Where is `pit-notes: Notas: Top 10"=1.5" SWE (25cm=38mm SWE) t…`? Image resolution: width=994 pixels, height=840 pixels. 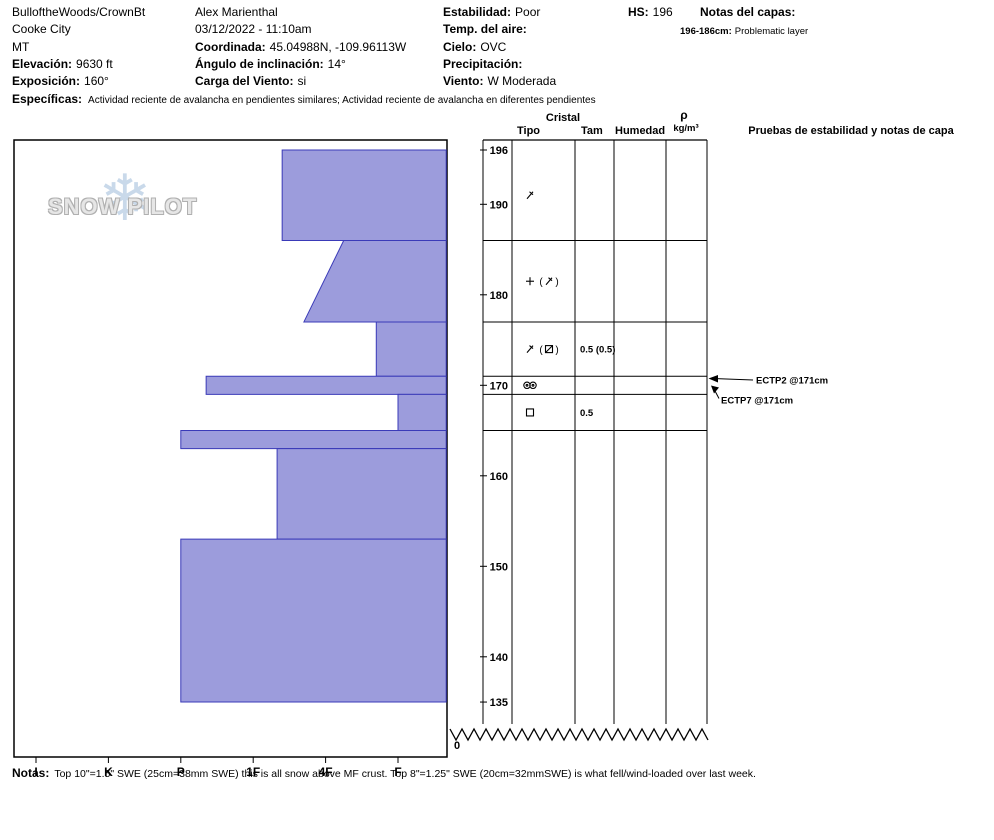 pit-notes: Notas: Top 10"=1.5" SWE (25cm=38mm SWE) t… is located at coordinates (384, 773).